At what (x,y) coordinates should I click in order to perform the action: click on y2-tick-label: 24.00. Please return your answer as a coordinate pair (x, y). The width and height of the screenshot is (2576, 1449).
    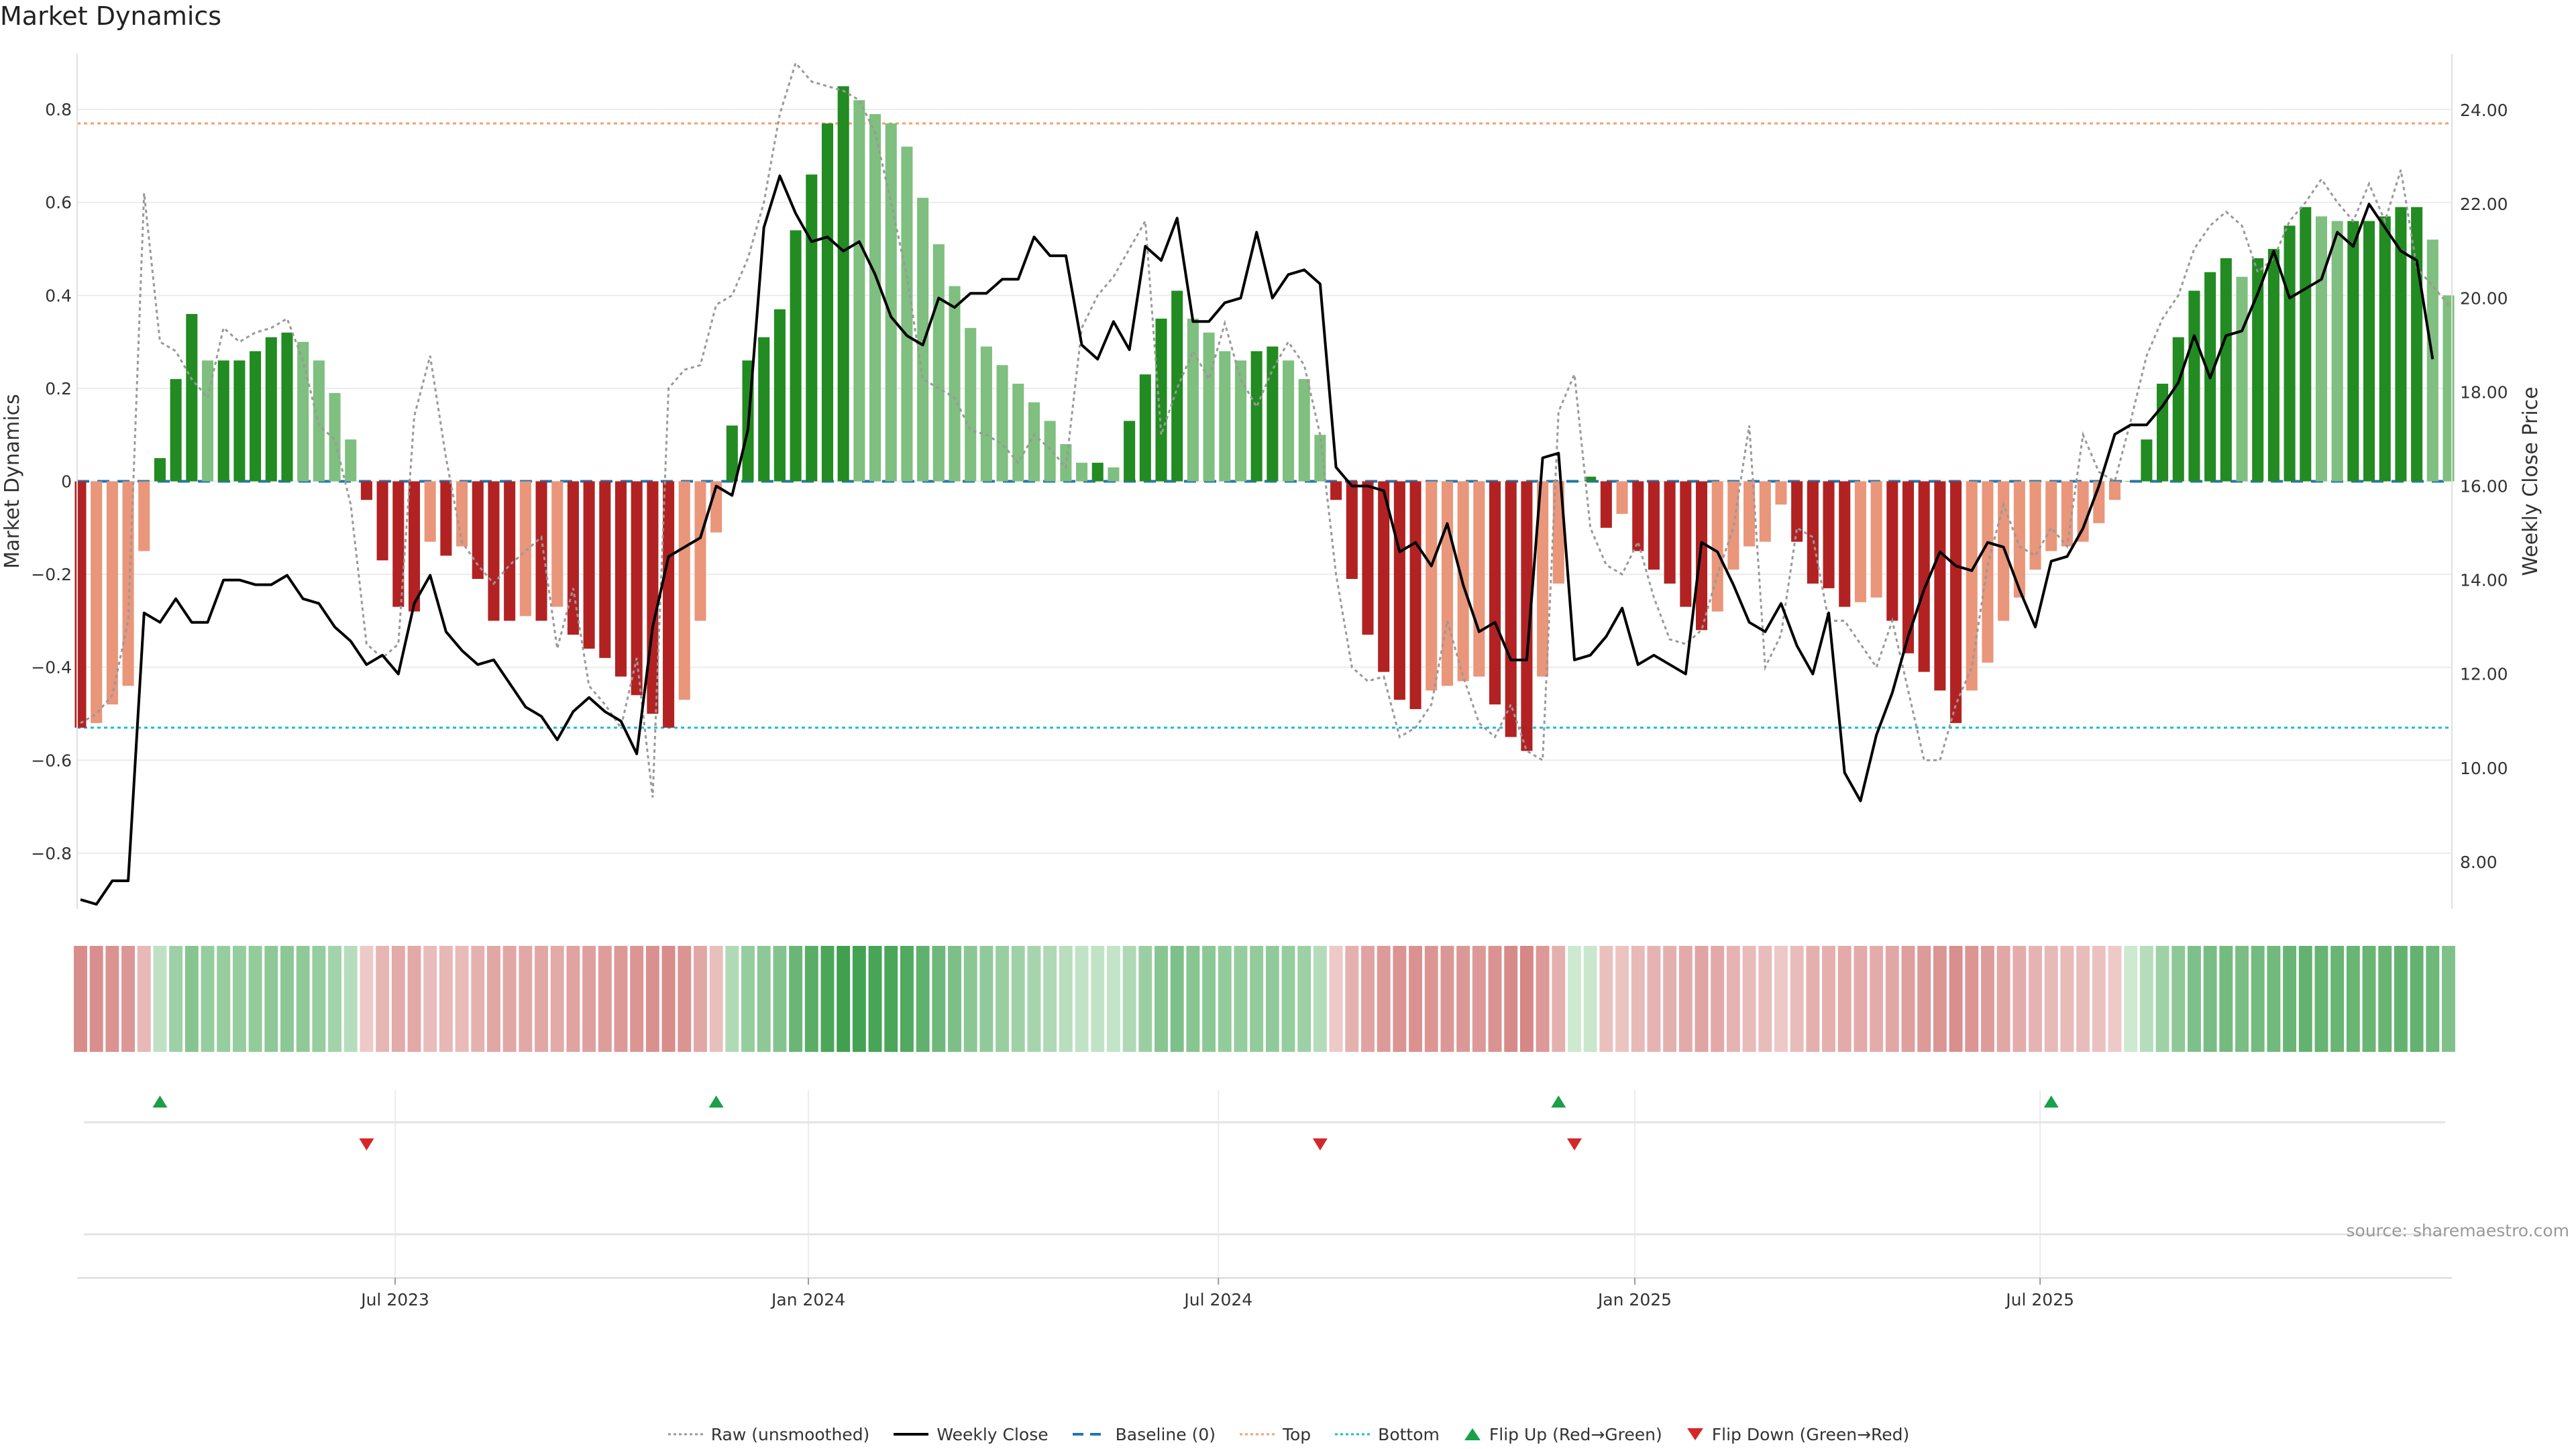
    Looking at the image, I should click on (2484, 110).